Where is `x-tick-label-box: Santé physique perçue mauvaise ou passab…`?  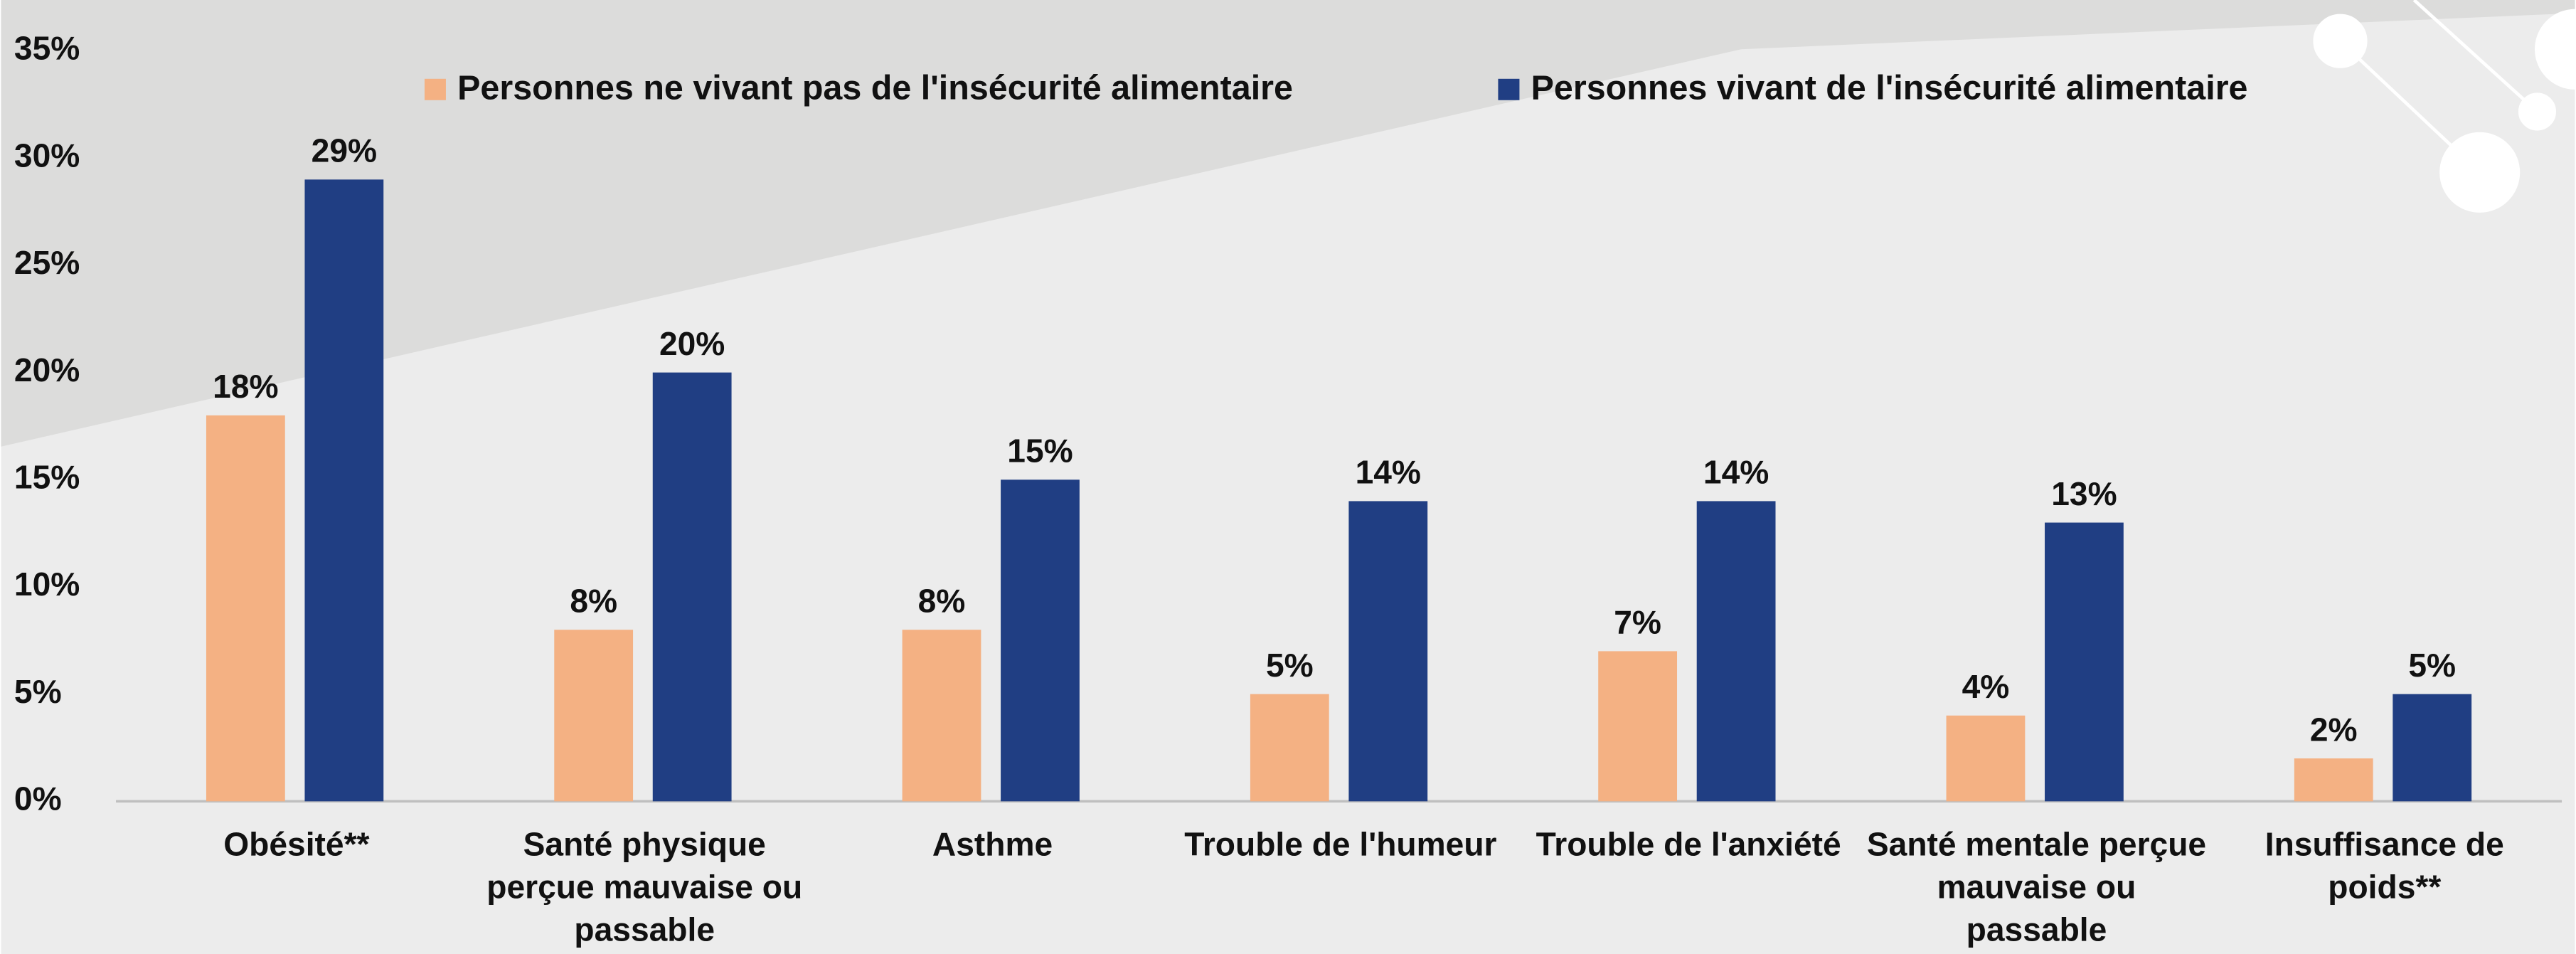
x-tick-label-box: Santé physique perçue mauvaise ou passab… is located at coordinates (644, 888).